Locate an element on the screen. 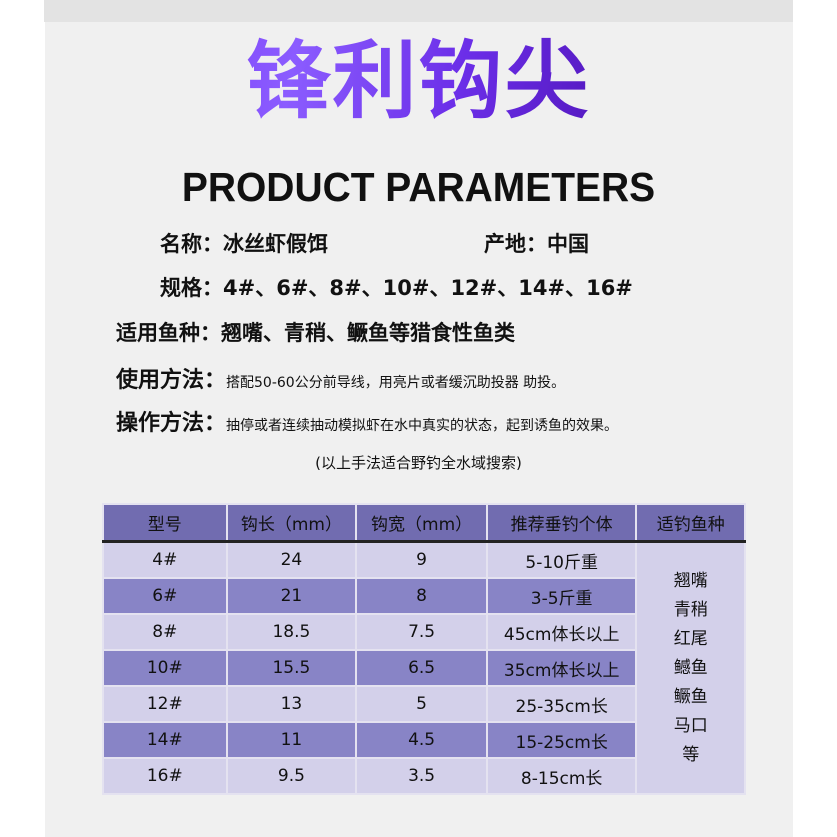  header-hook-width: 钩宽（mm） is located at coordinates (421, 523).